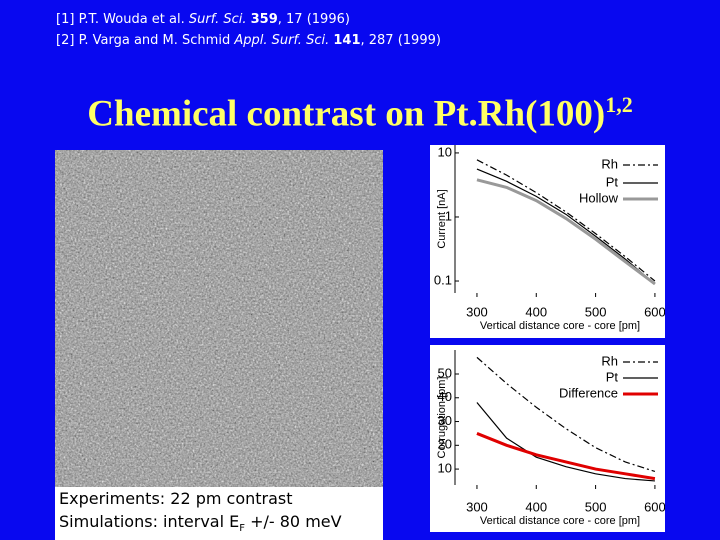 The height and width of the screenshot is (540, 720). What do you see at coordinates (131, 19) in the screenshot?
I see `ref-authors: P.T. Wouda et al.` at bounding box center [131, 19].